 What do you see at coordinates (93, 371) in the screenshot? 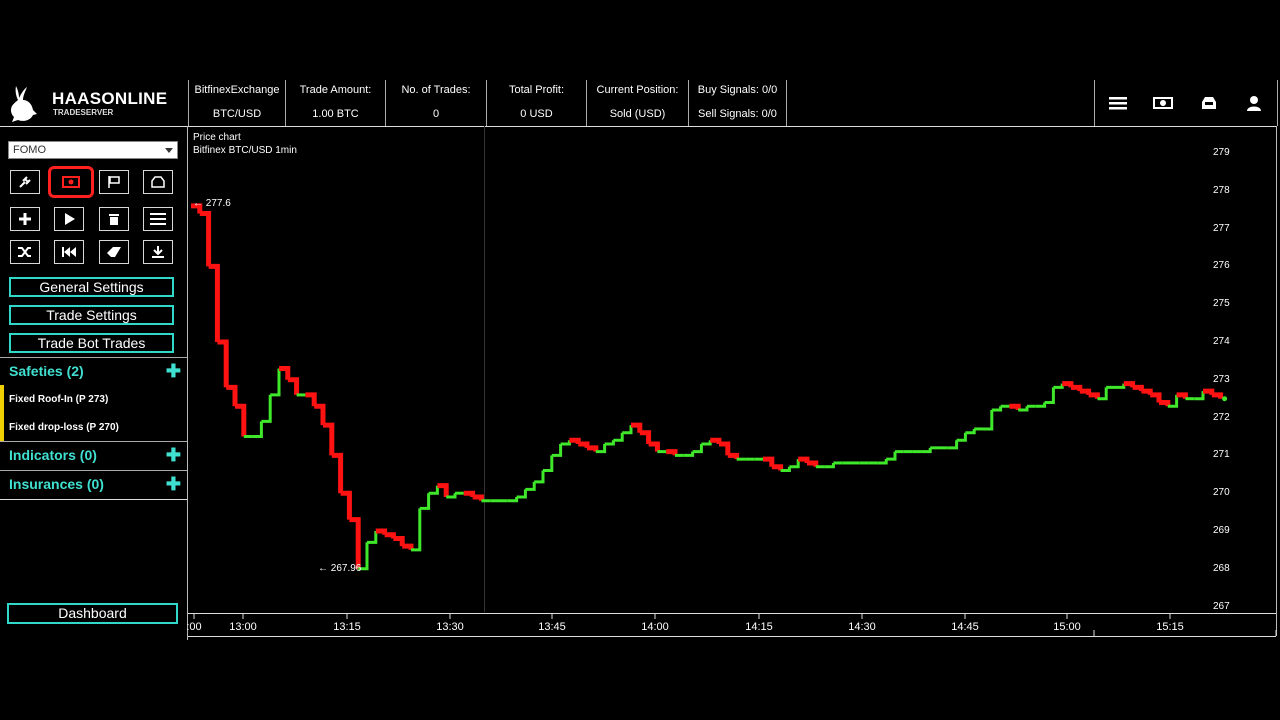
I see `safeties-header: Safeties (2) ✚` at bounding box center [93, 371].